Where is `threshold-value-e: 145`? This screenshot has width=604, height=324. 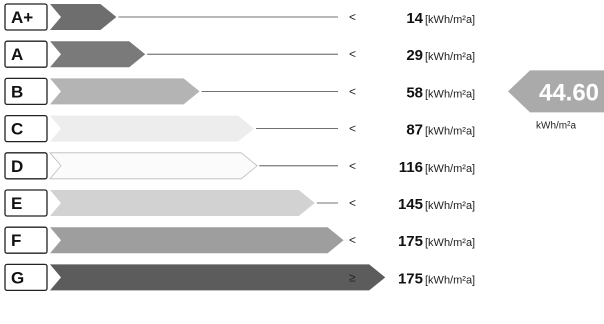 threshold-value-e: 145 is located at coordinates (410, 204).